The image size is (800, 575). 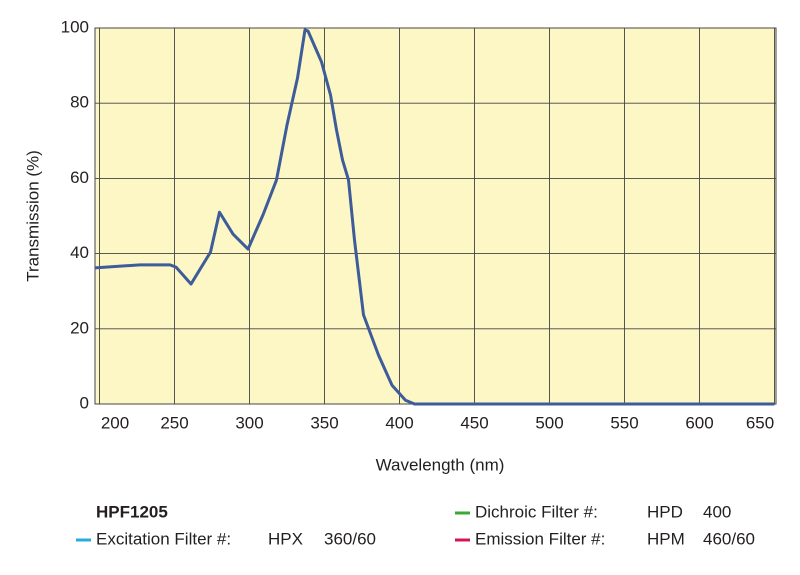 What do you see at coordinates (666, 538) in the screenshot?
I see `filter-code: HPM` at bounding box center [666, 538].